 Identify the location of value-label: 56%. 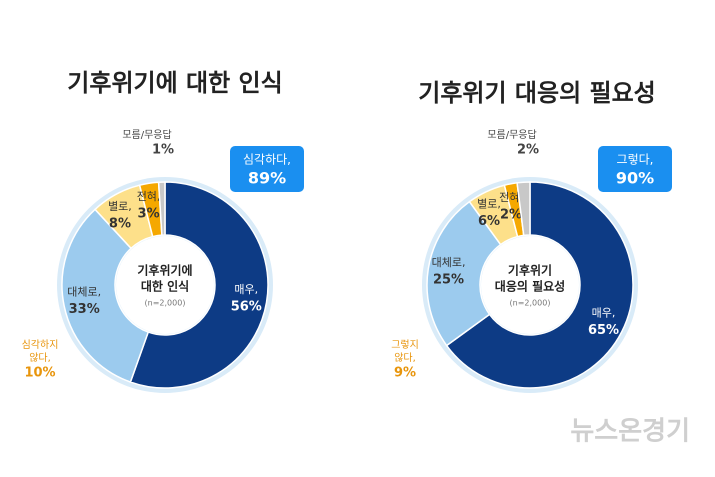
(246, 307).